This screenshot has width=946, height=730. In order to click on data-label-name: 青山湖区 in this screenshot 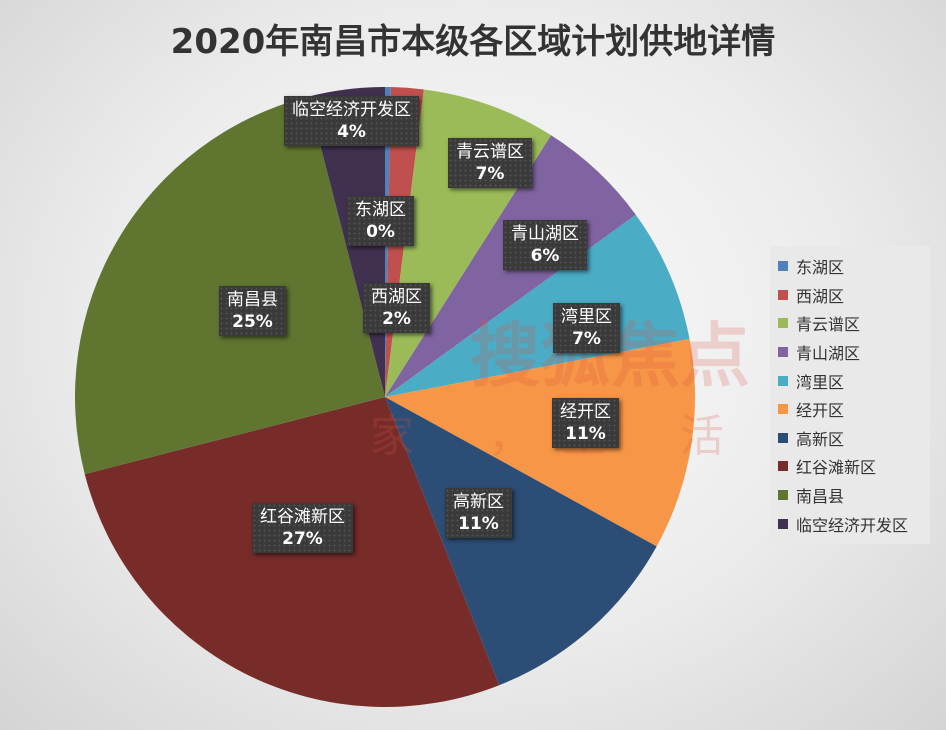, I will do `click(545, 234)`.